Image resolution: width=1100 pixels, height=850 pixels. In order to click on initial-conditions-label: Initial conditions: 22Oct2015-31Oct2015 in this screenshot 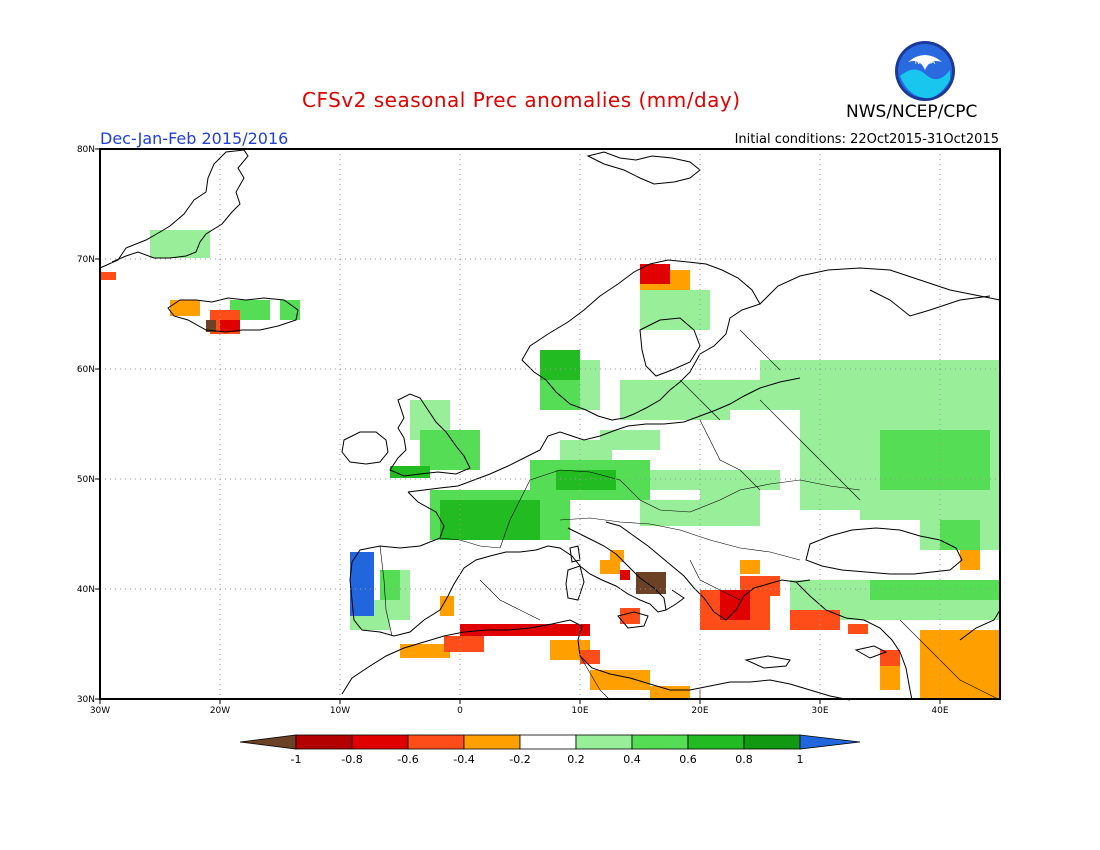, I will do `click(866, 139)`.